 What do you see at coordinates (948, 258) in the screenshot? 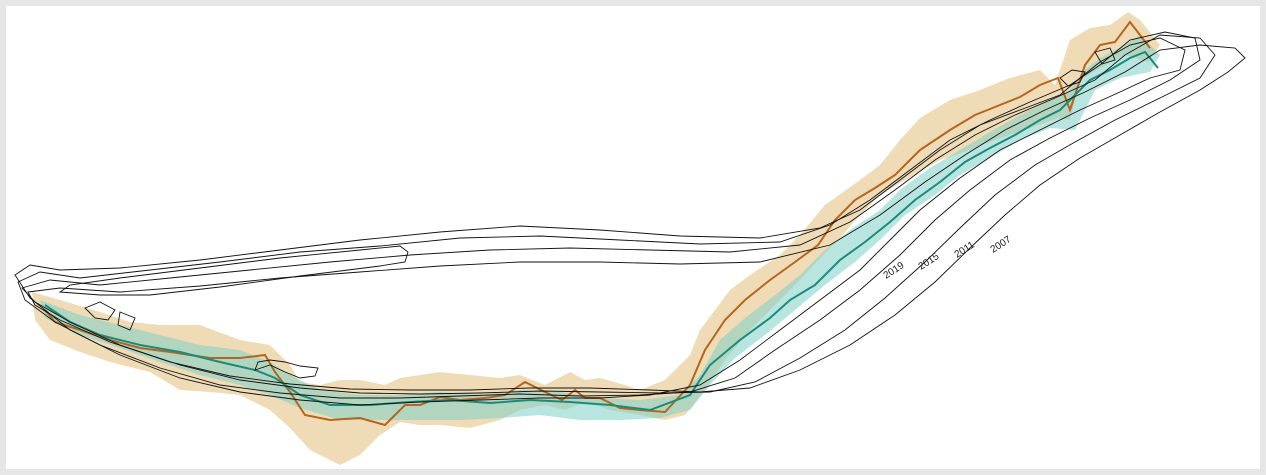
I see `contour-labels: 2019 2015 2011 2007` at bounding box center [948, 258].